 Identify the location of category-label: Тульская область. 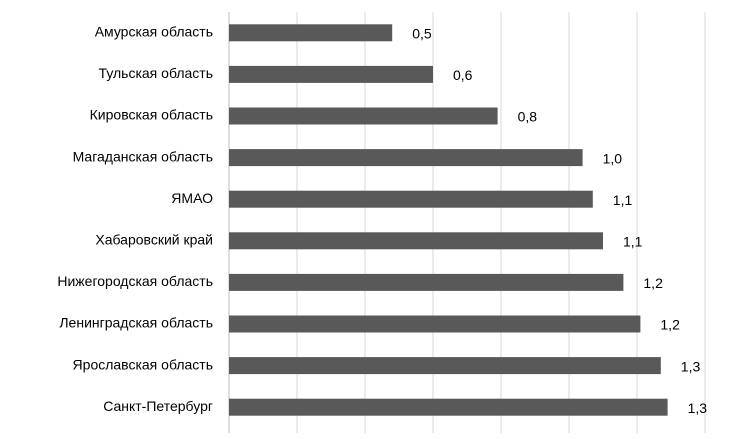
(156, 73).